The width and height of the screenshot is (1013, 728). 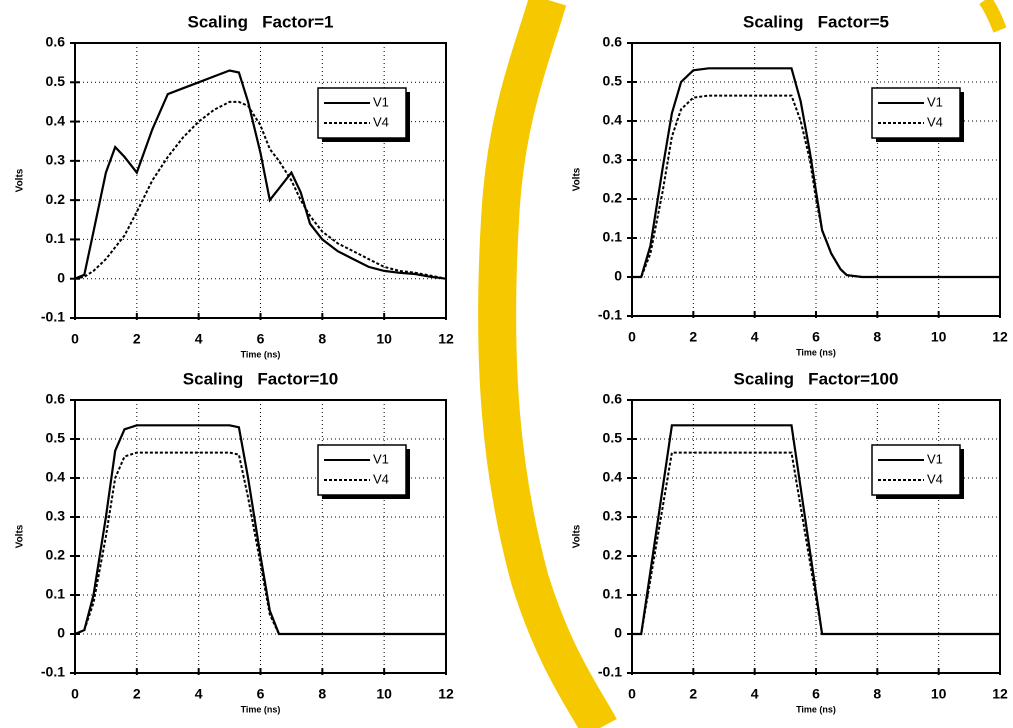 I want to click on yellow-mark, so click(x=993, y=16).